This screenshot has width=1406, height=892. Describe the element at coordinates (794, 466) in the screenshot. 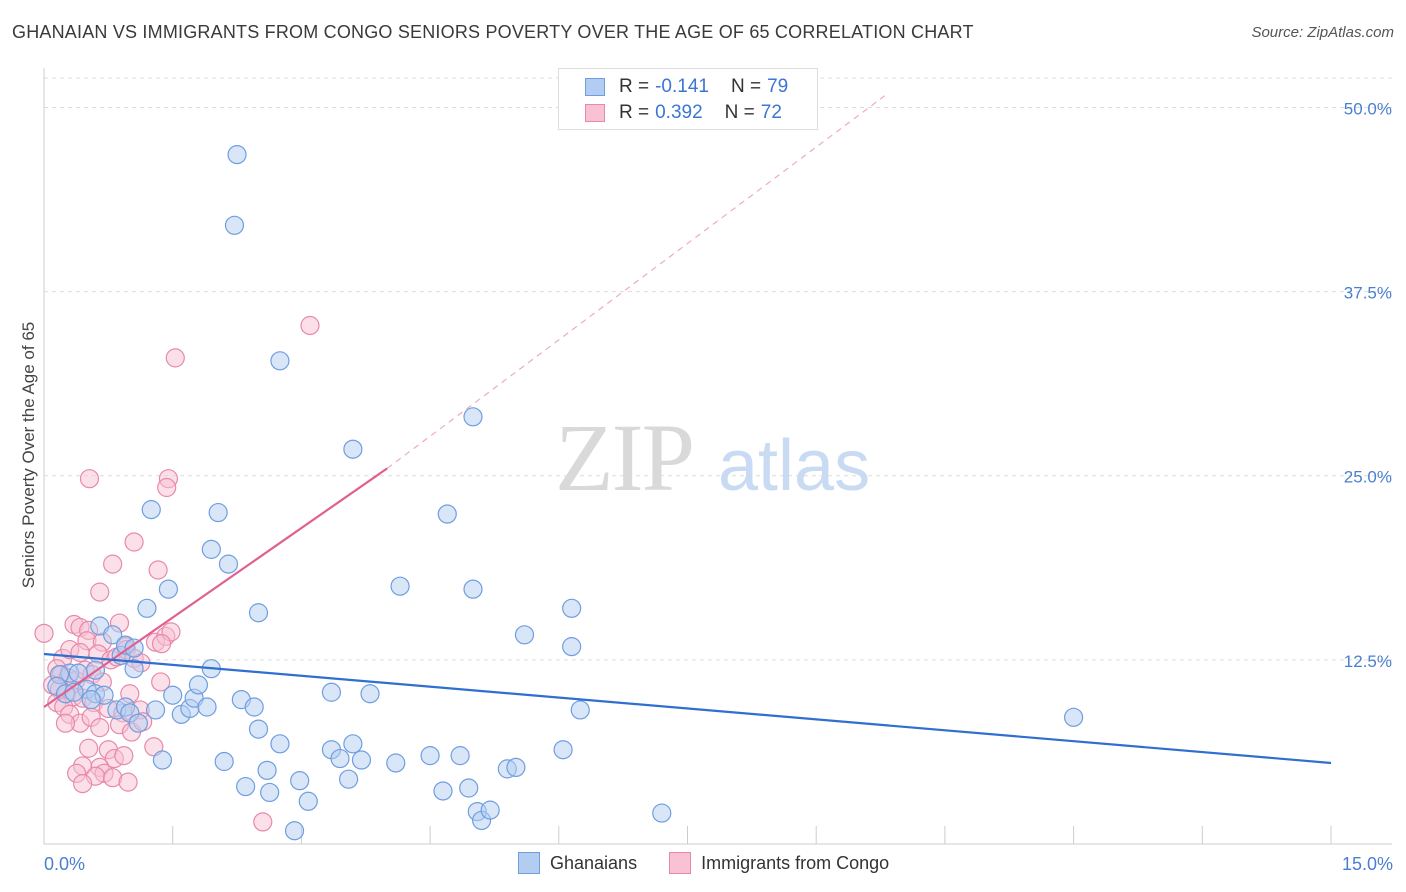

I see `watermark-atlas: atlas` at that location.